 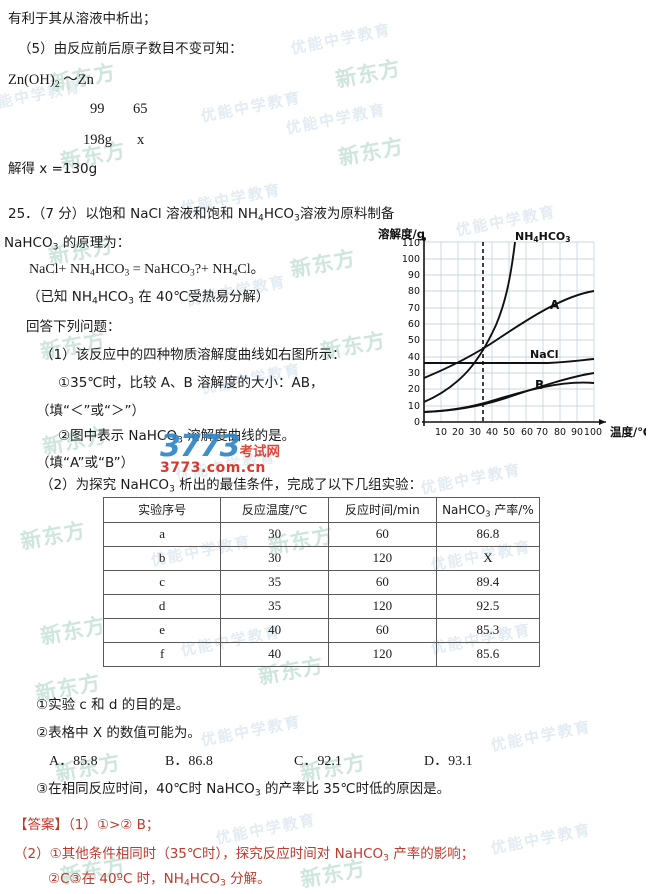 I want to click on question-1-sub2-hint: （填“A”或“B”）, so click(x=85, y=463).